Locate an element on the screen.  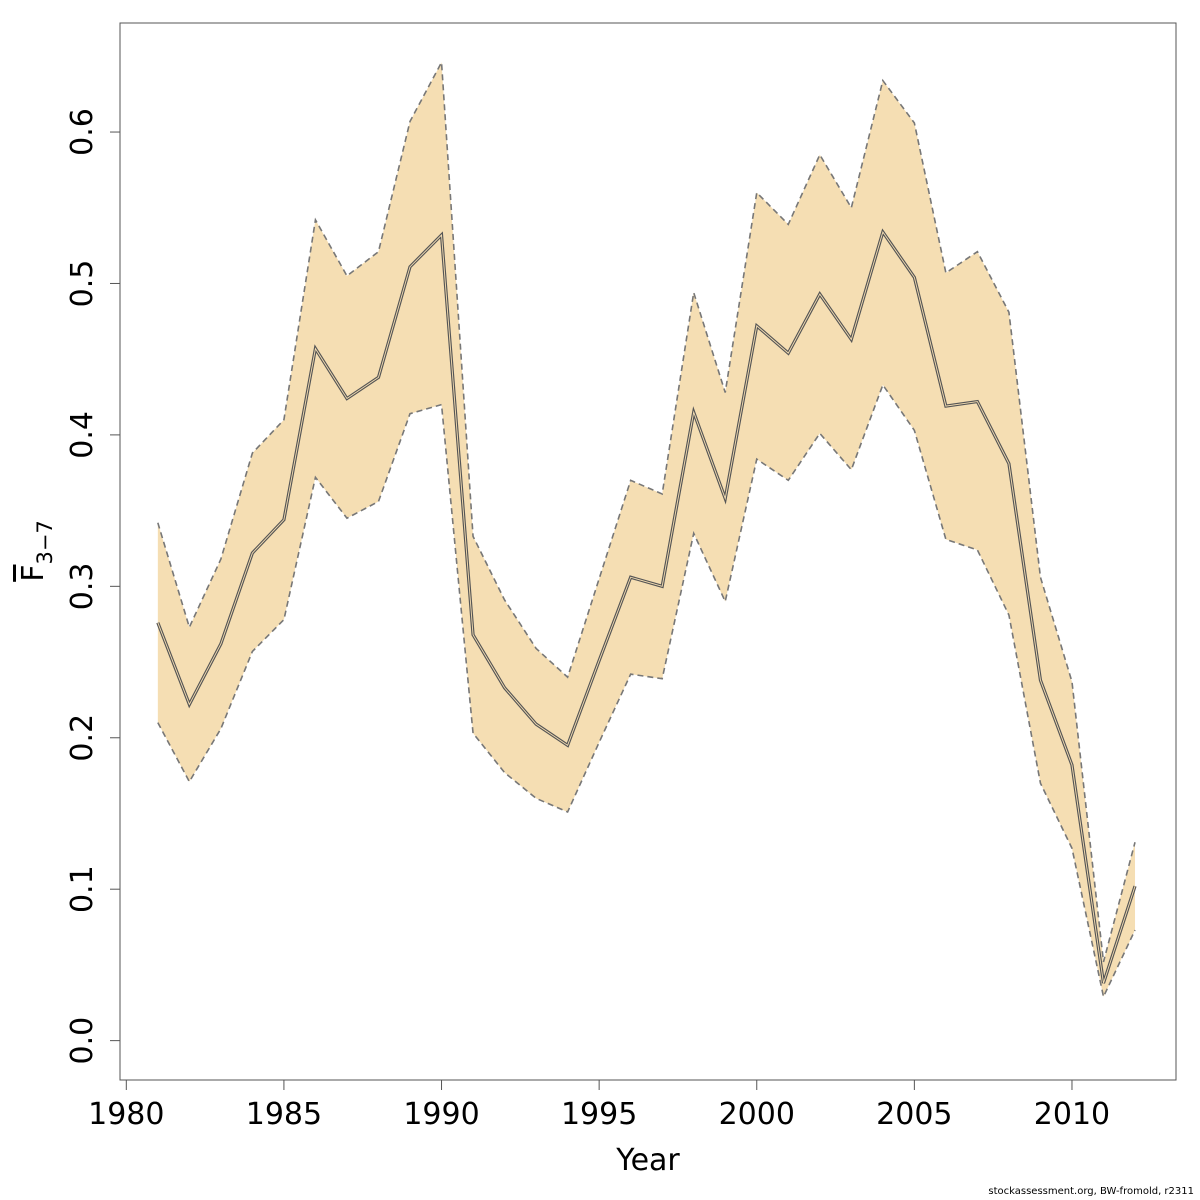
x-tick-label: 2000 is located at coordinates (757, 1114).